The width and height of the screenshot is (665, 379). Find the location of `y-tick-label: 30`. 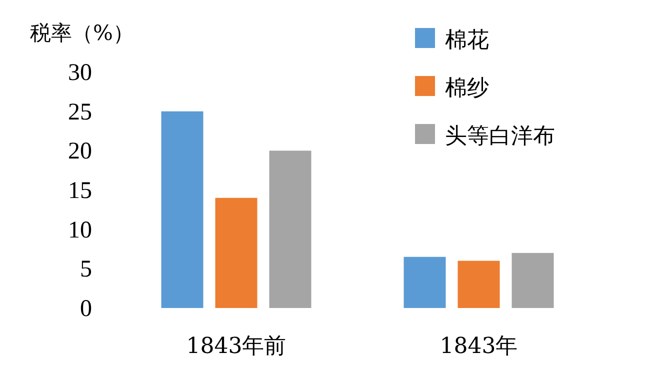

y-tick-label: 30 is located at coordinates (80, 73).